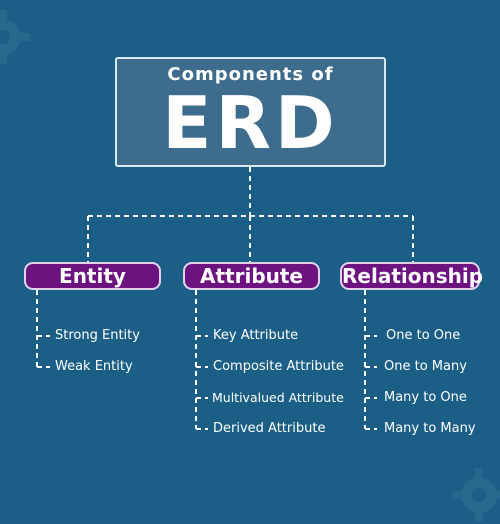 This screenshot has width=500, height=524. What do you see at coordinates (256, 335) in the screenshot?
I see `attribute-item-key: Key Attribute` at bounding box center [256, 335].